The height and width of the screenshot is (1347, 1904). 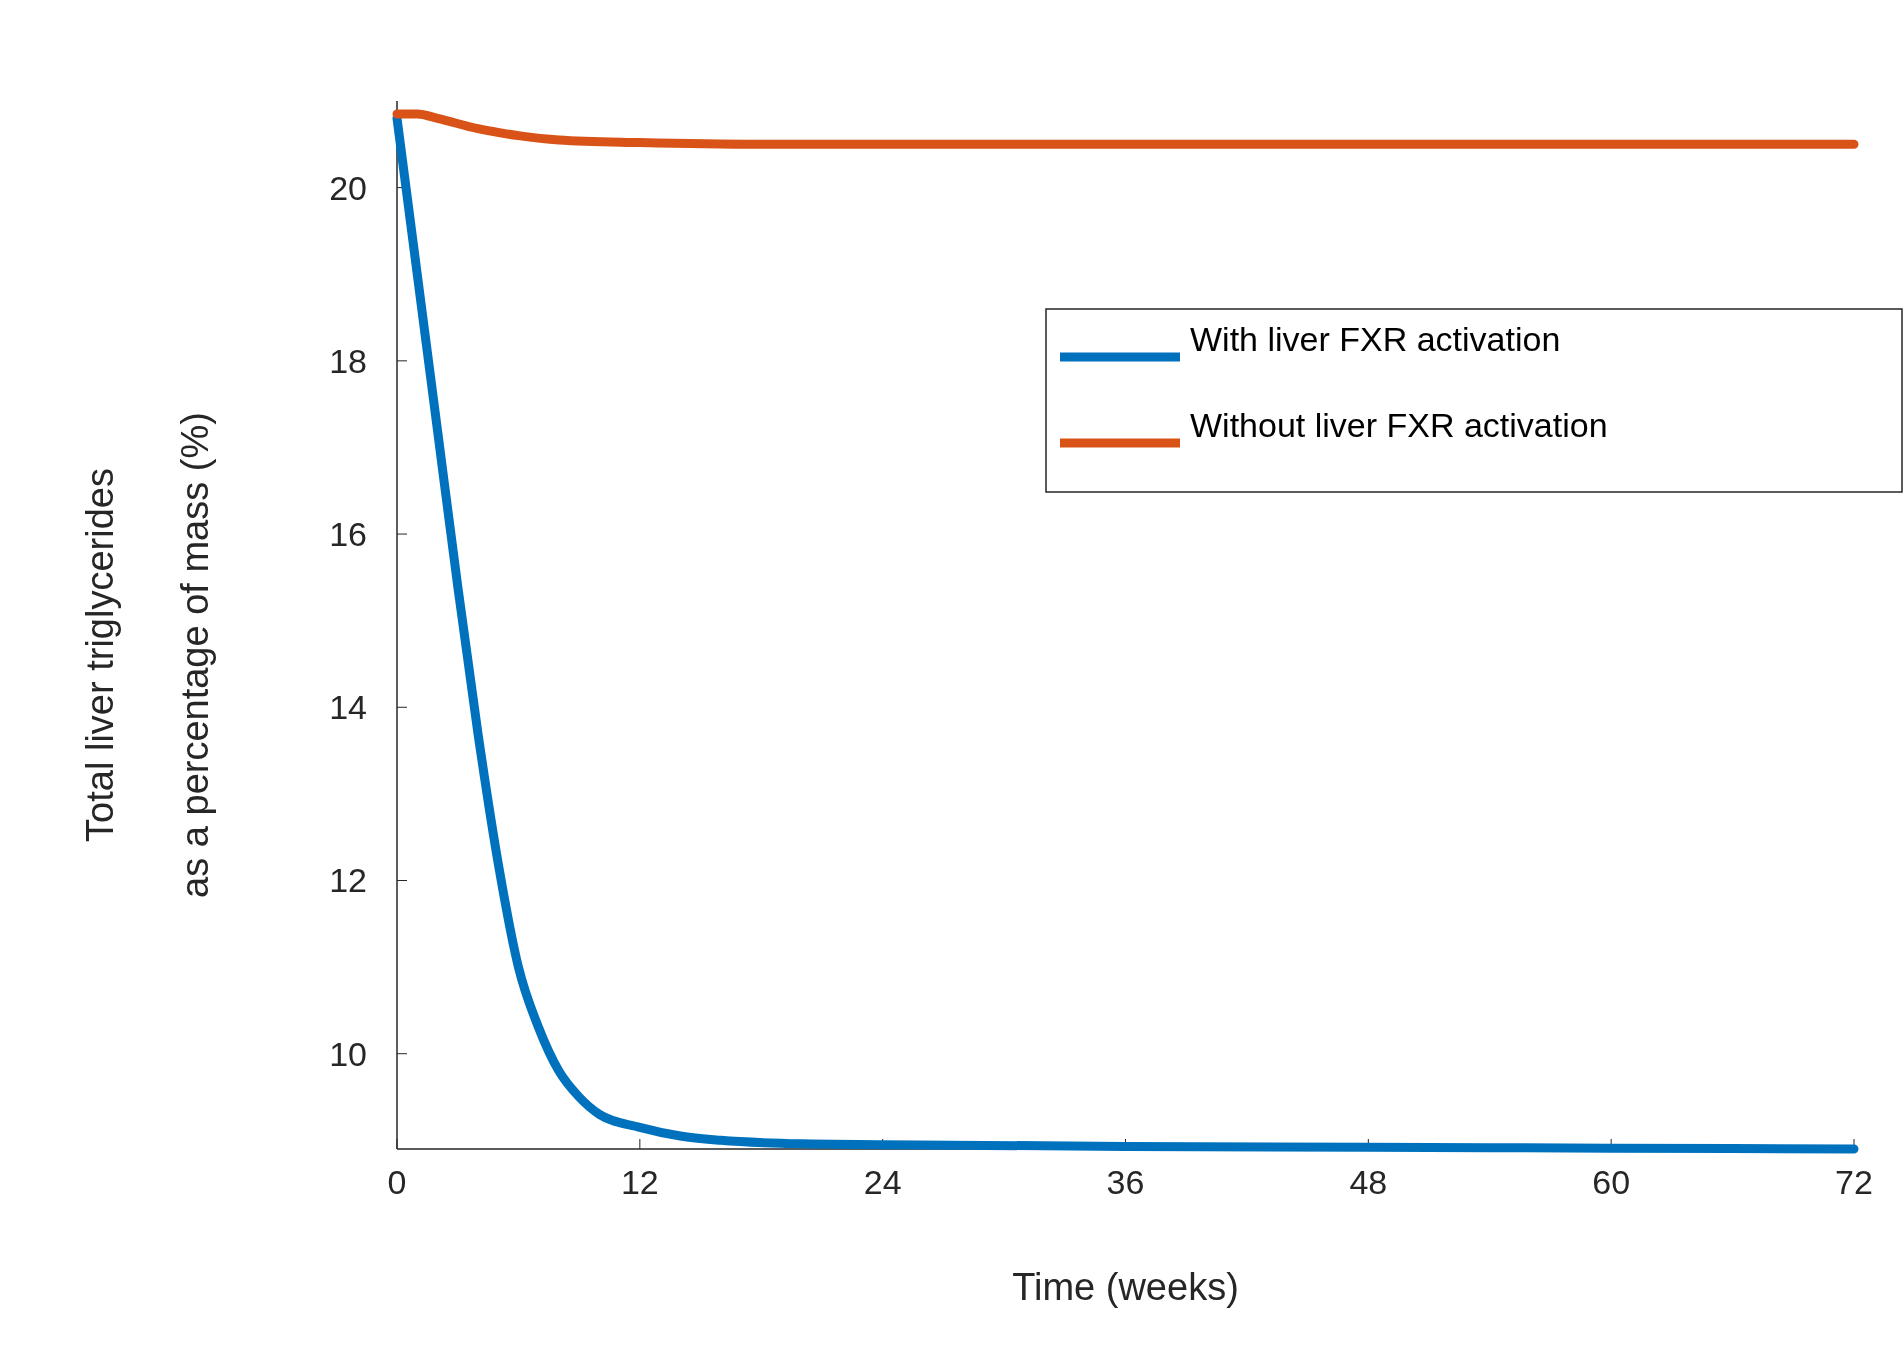 What do you see at coordinates (1399, 424) in the screenshot?
I see `legend-label: Without liver FXR activation` at bounding box center [1399, 424].